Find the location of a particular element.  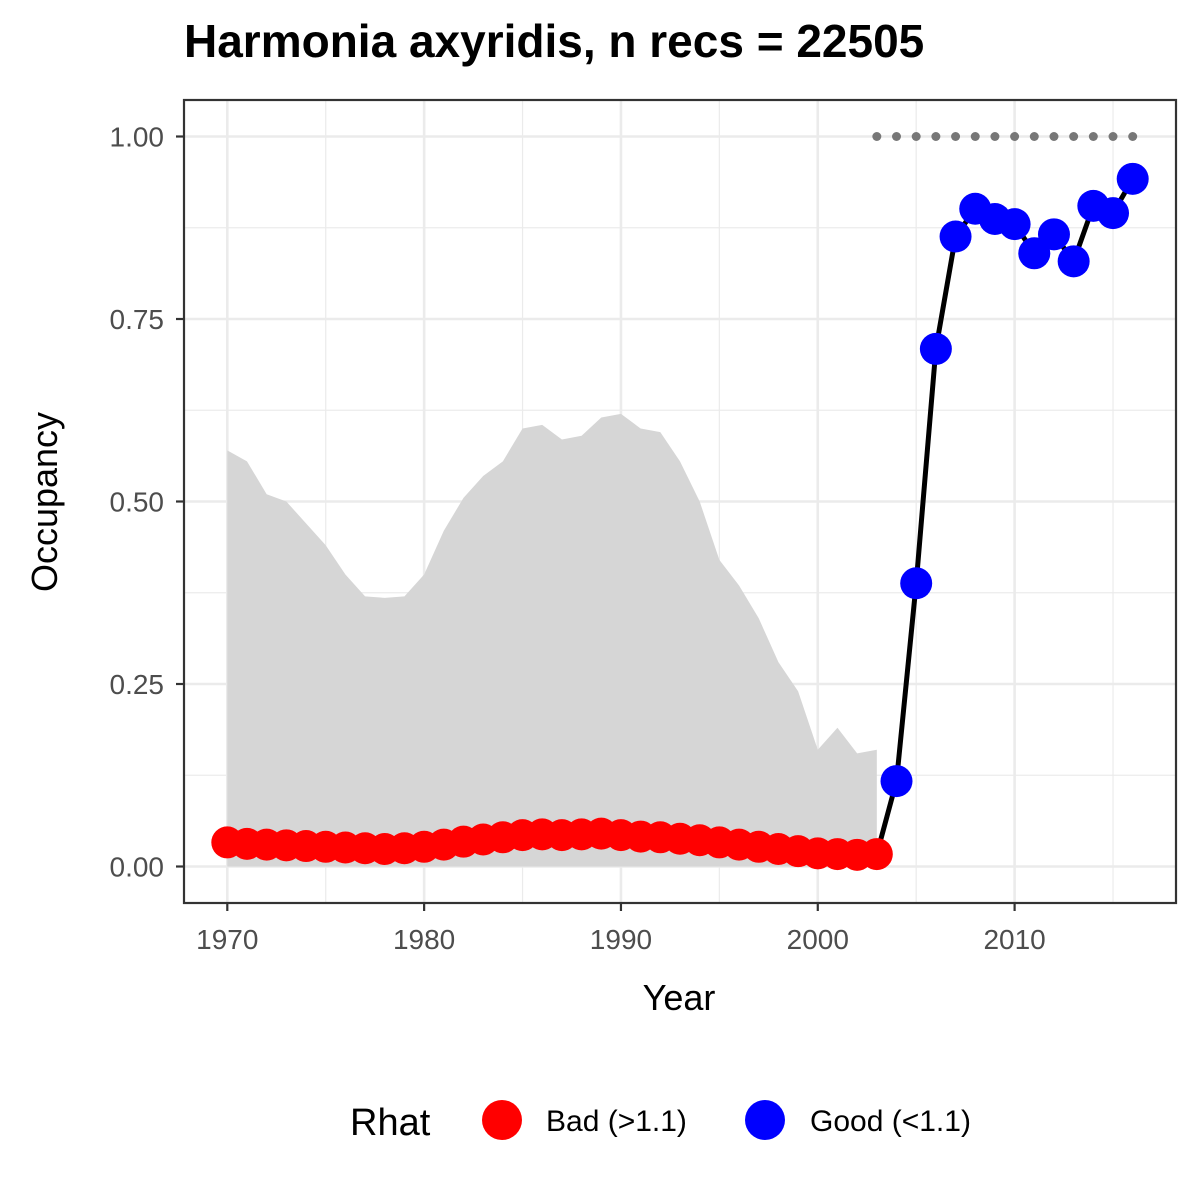

y-axis: 0.00 0.25 0.50 0.75 1.00 is located at coordinates (147, 502).